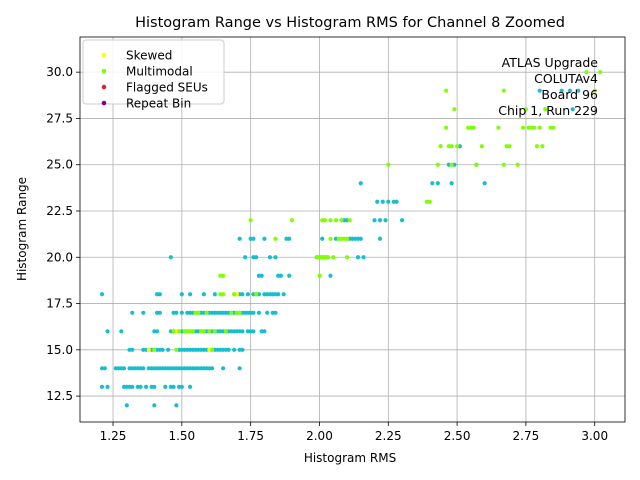 The width and height of the screenshot is (640, 480). What do you see at coordinates (104, 103) in the screenshot?
I see `legend-marker` at bounding box center [104, 103].